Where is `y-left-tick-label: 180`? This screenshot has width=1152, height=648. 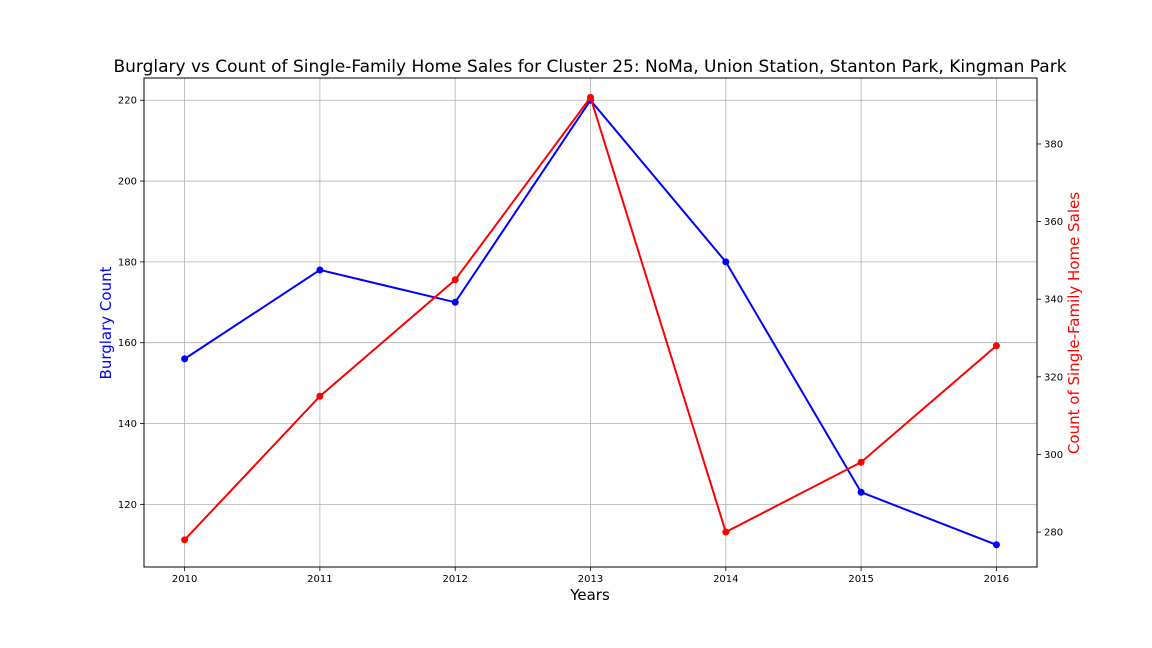
y-left-tick-label: 180 is located at coordinates (127, 262).